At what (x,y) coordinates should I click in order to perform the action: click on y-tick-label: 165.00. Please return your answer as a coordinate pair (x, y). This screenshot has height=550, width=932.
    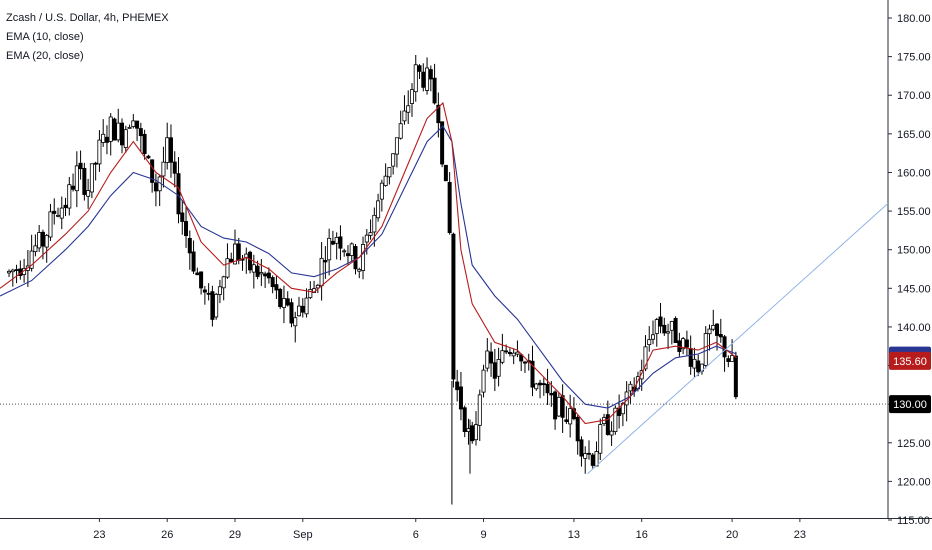
    Looking at the image, I should click on (914, 135).